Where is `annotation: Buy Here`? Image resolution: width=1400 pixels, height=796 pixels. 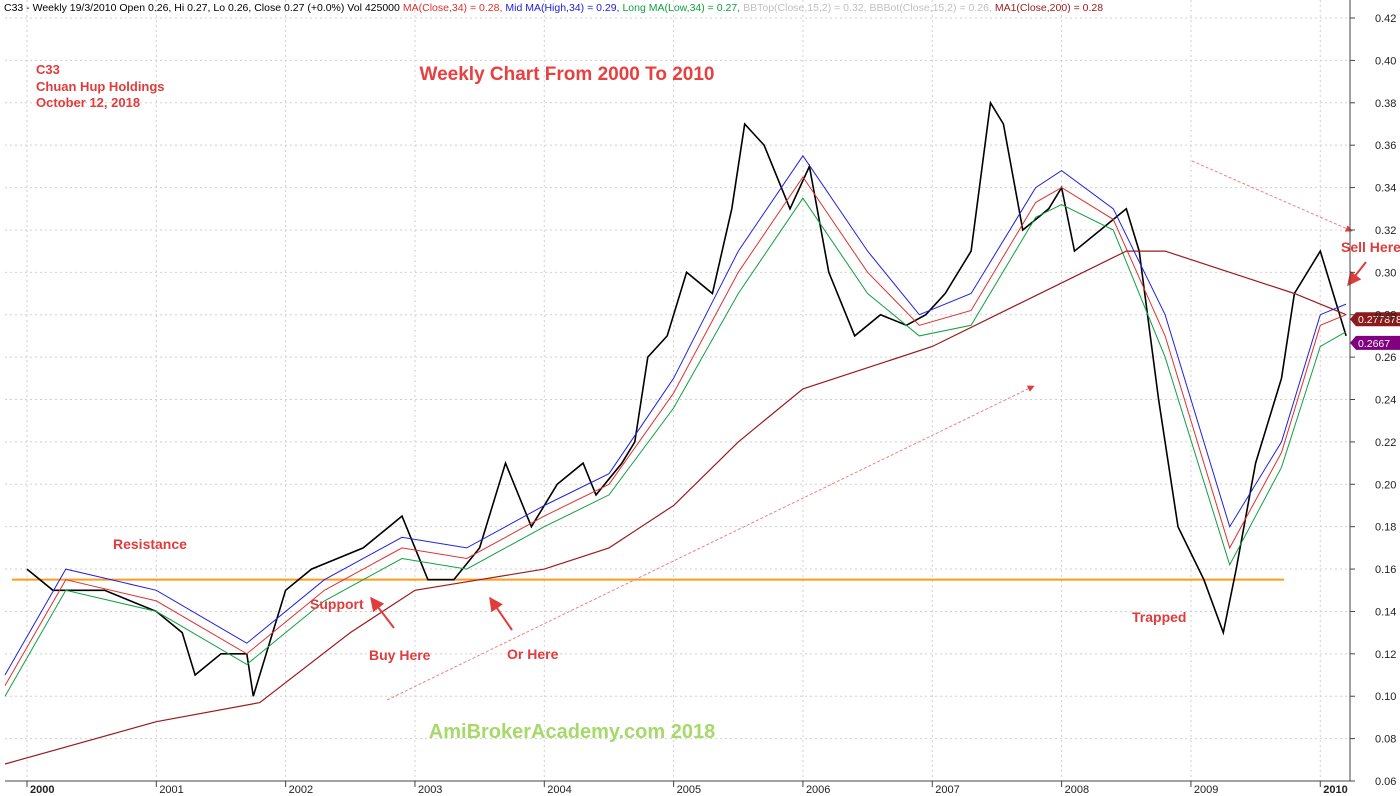 annotation: Buy Here is located at coordinates (400, 655).